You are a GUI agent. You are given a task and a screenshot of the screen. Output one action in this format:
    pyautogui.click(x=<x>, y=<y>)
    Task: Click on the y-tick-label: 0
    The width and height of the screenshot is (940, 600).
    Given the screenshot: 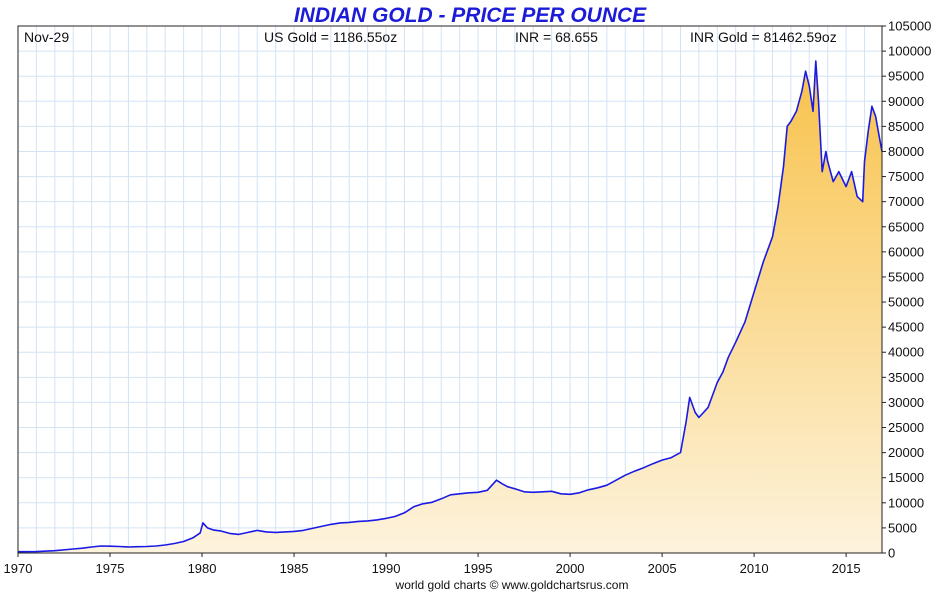 What is the action you would take?
    pyautogui.click(x=891, y=553)
    